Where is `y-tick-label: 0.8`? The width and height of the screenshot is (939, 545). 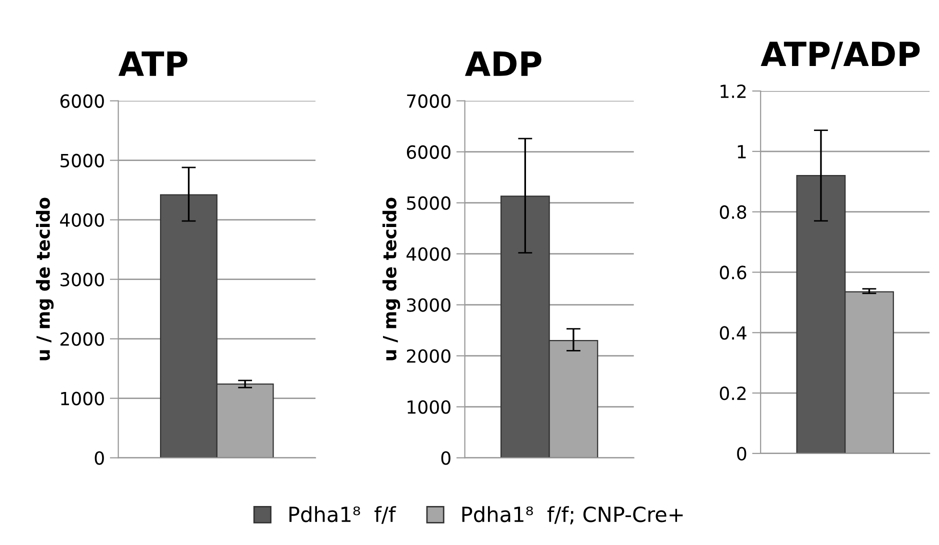 y-tick-label: 0.8 is located at coordinates (733, 212).